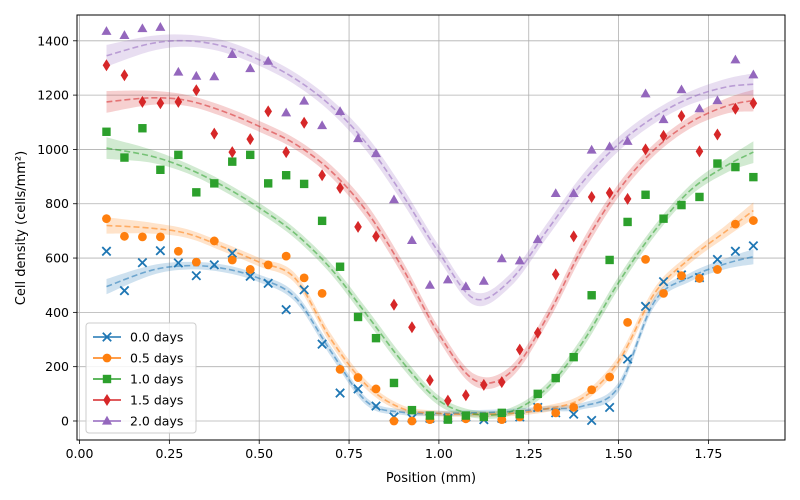 The width and height of the screenshot is (800, 500). Describe the element at coordinates (156, 379) in the screenshot. I see `legend-label-1-0-days: 1.0 days` at that location.